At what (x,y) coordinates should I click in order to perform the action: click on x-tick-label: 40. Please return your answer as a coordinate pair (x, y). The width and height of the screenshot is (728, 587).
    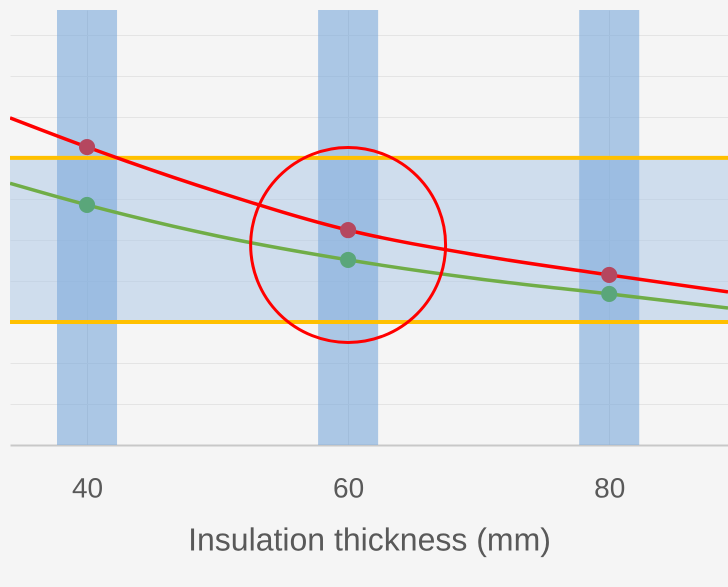
    Looking at the image, I should click on (88, 488).